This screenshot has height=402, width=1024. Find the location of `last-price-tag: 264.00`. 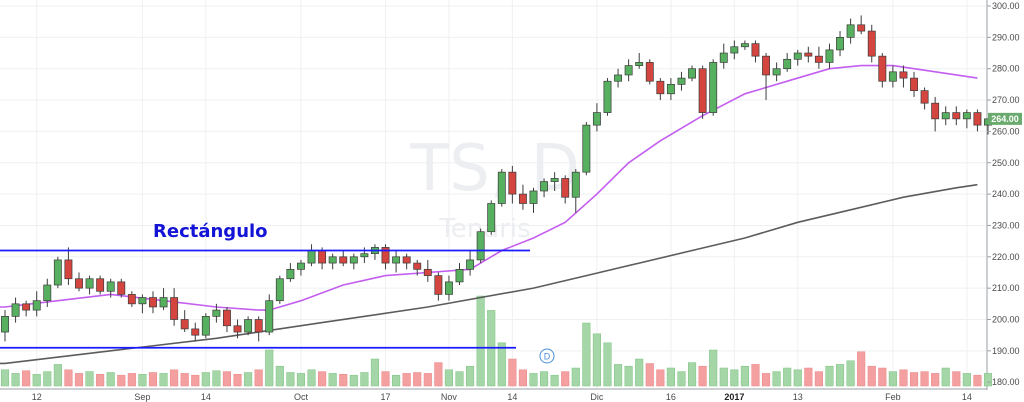

last-price-tag: 264.00 is located at coordinates (1005, 118).